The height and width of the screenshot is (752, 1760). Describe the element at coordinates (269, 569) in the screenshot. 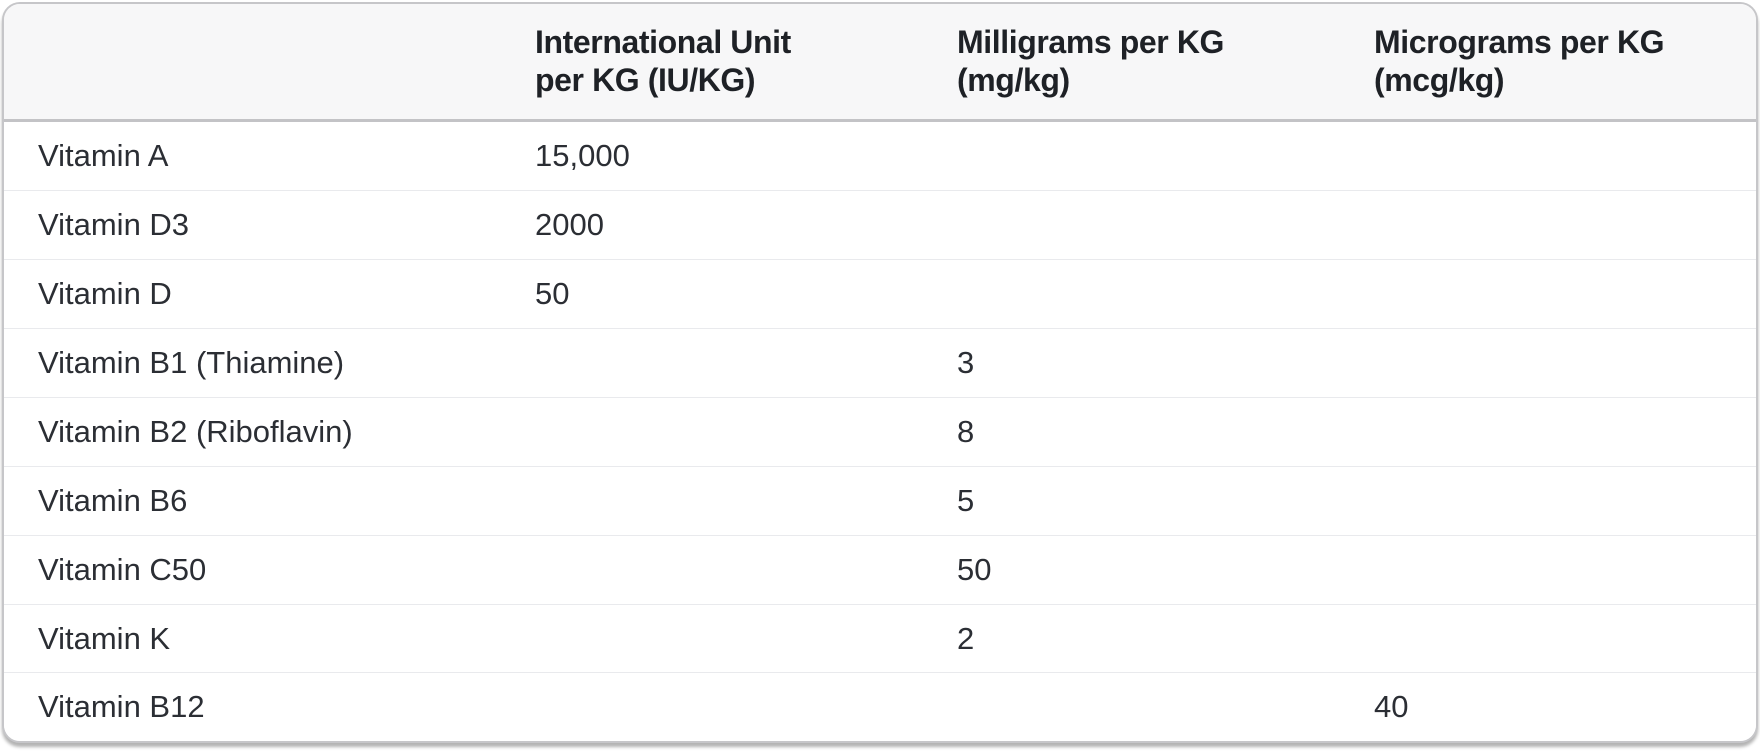

I see `vitamin-name-cell: Vitamin C50` at that location.